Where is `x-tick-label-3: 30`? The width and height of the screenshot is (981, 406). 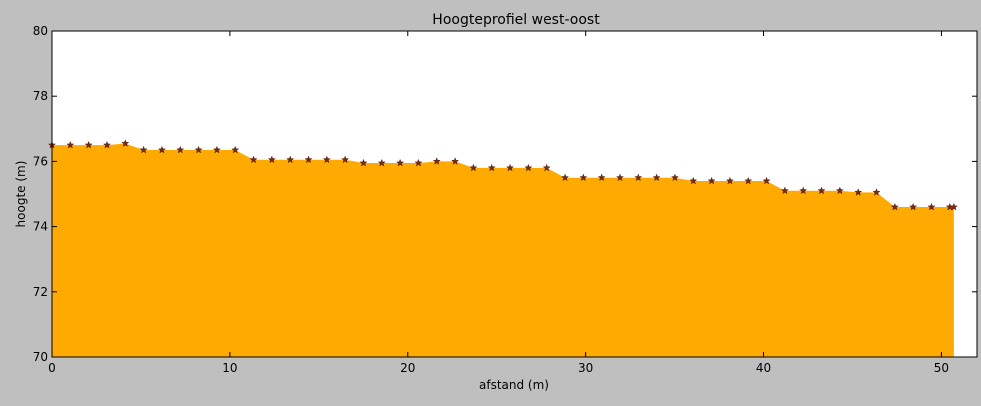
x-tick-label-3: 30 is located at coordinates (585, 368).